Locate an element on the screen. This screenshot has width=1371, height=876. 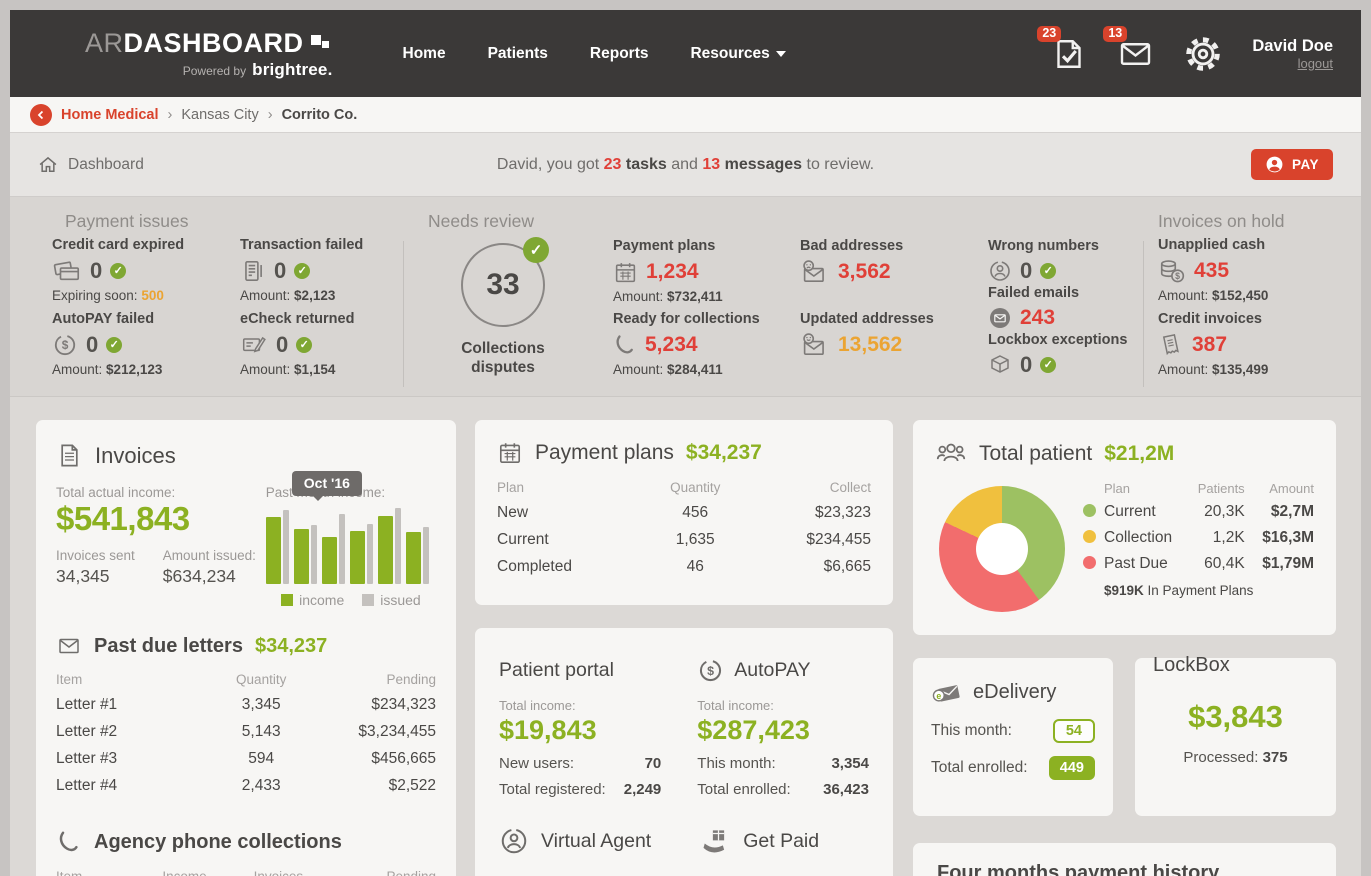
messages-button: 13 is located at coordinates (1128, 48).